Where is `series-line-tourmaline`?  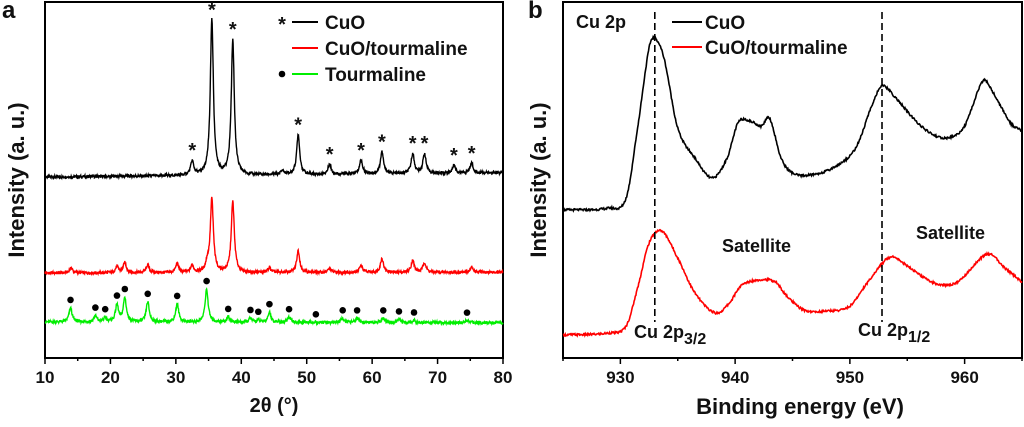 series-line-tourmaline is located at coordinates (274, 307).